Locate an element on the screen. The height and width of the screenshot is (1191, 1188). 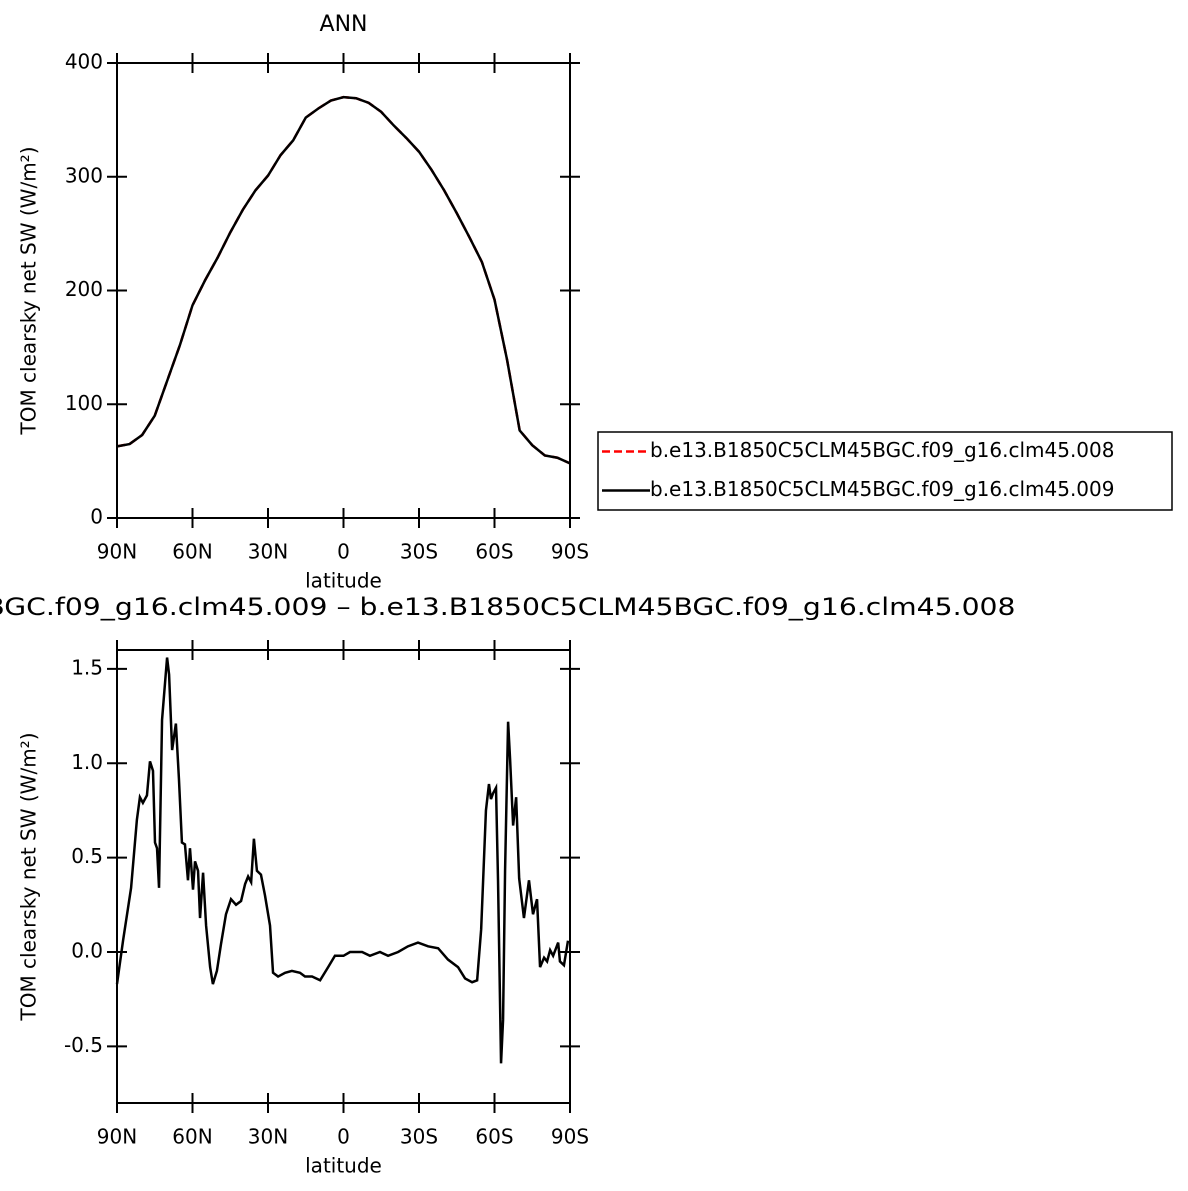
y-tick-label: 1.5 is located at coordinates (87, 667).